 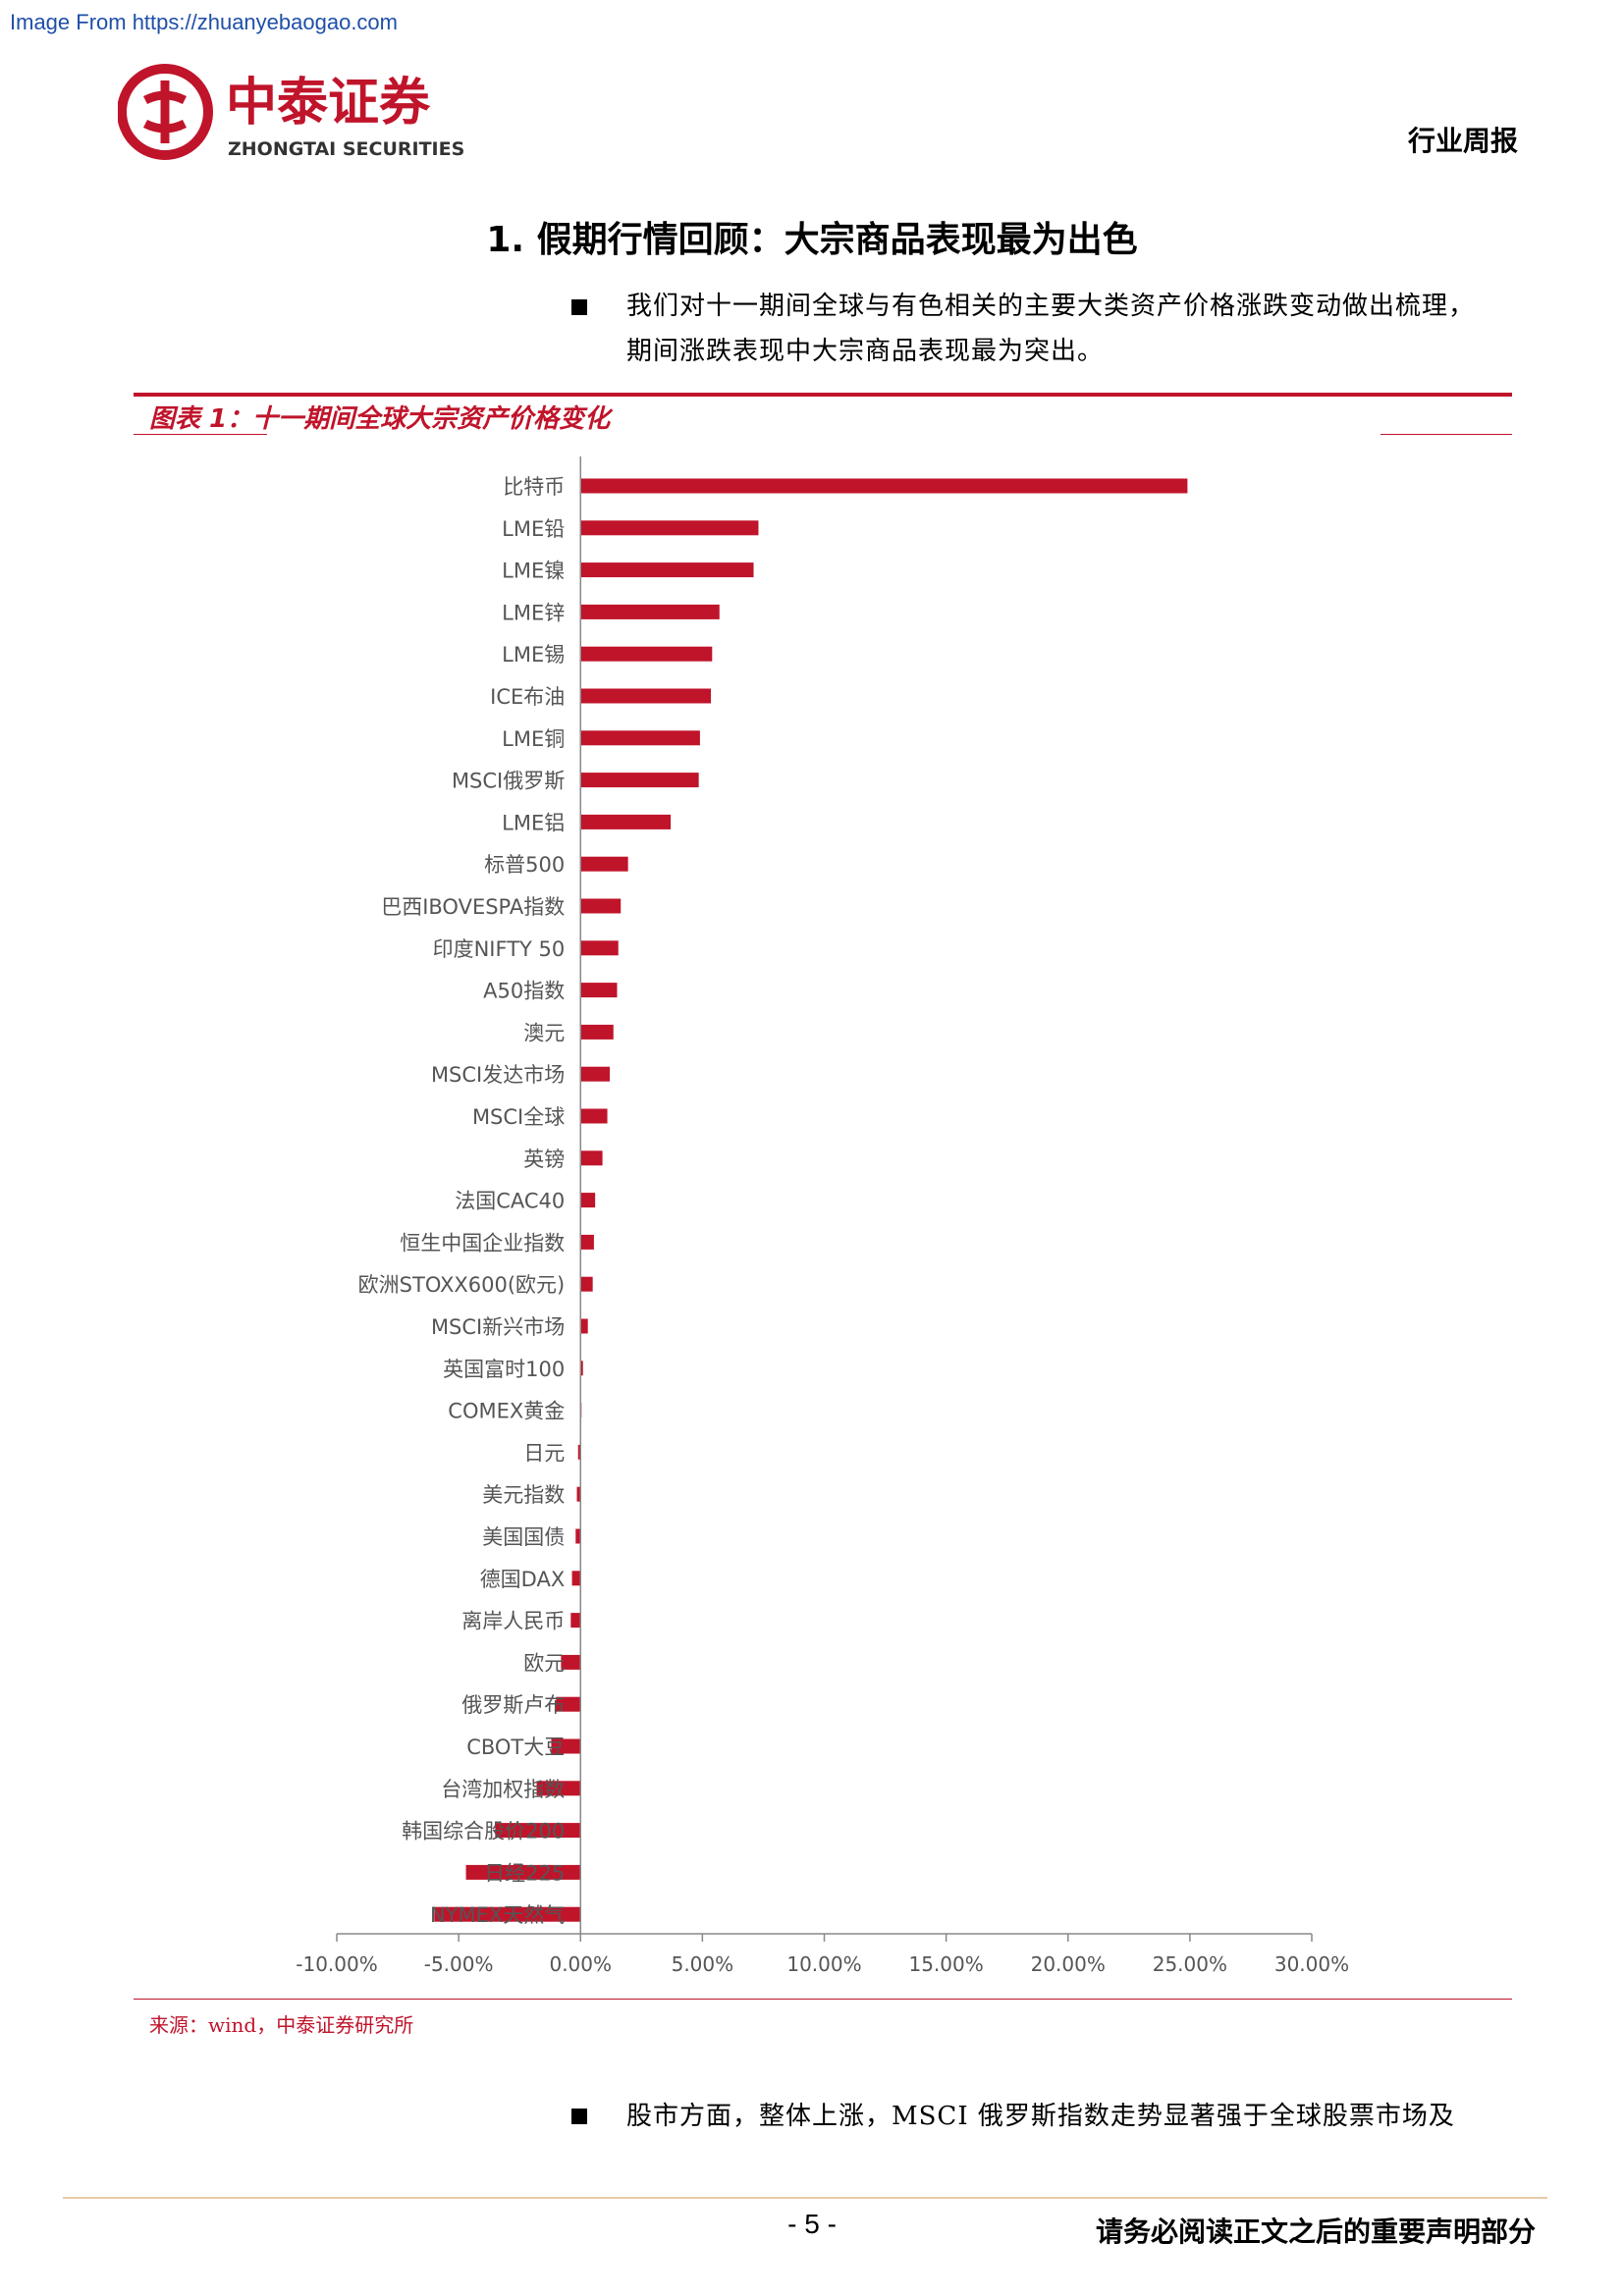 I want to click on category-label: 美国国债, so click(x=523, y=1537).